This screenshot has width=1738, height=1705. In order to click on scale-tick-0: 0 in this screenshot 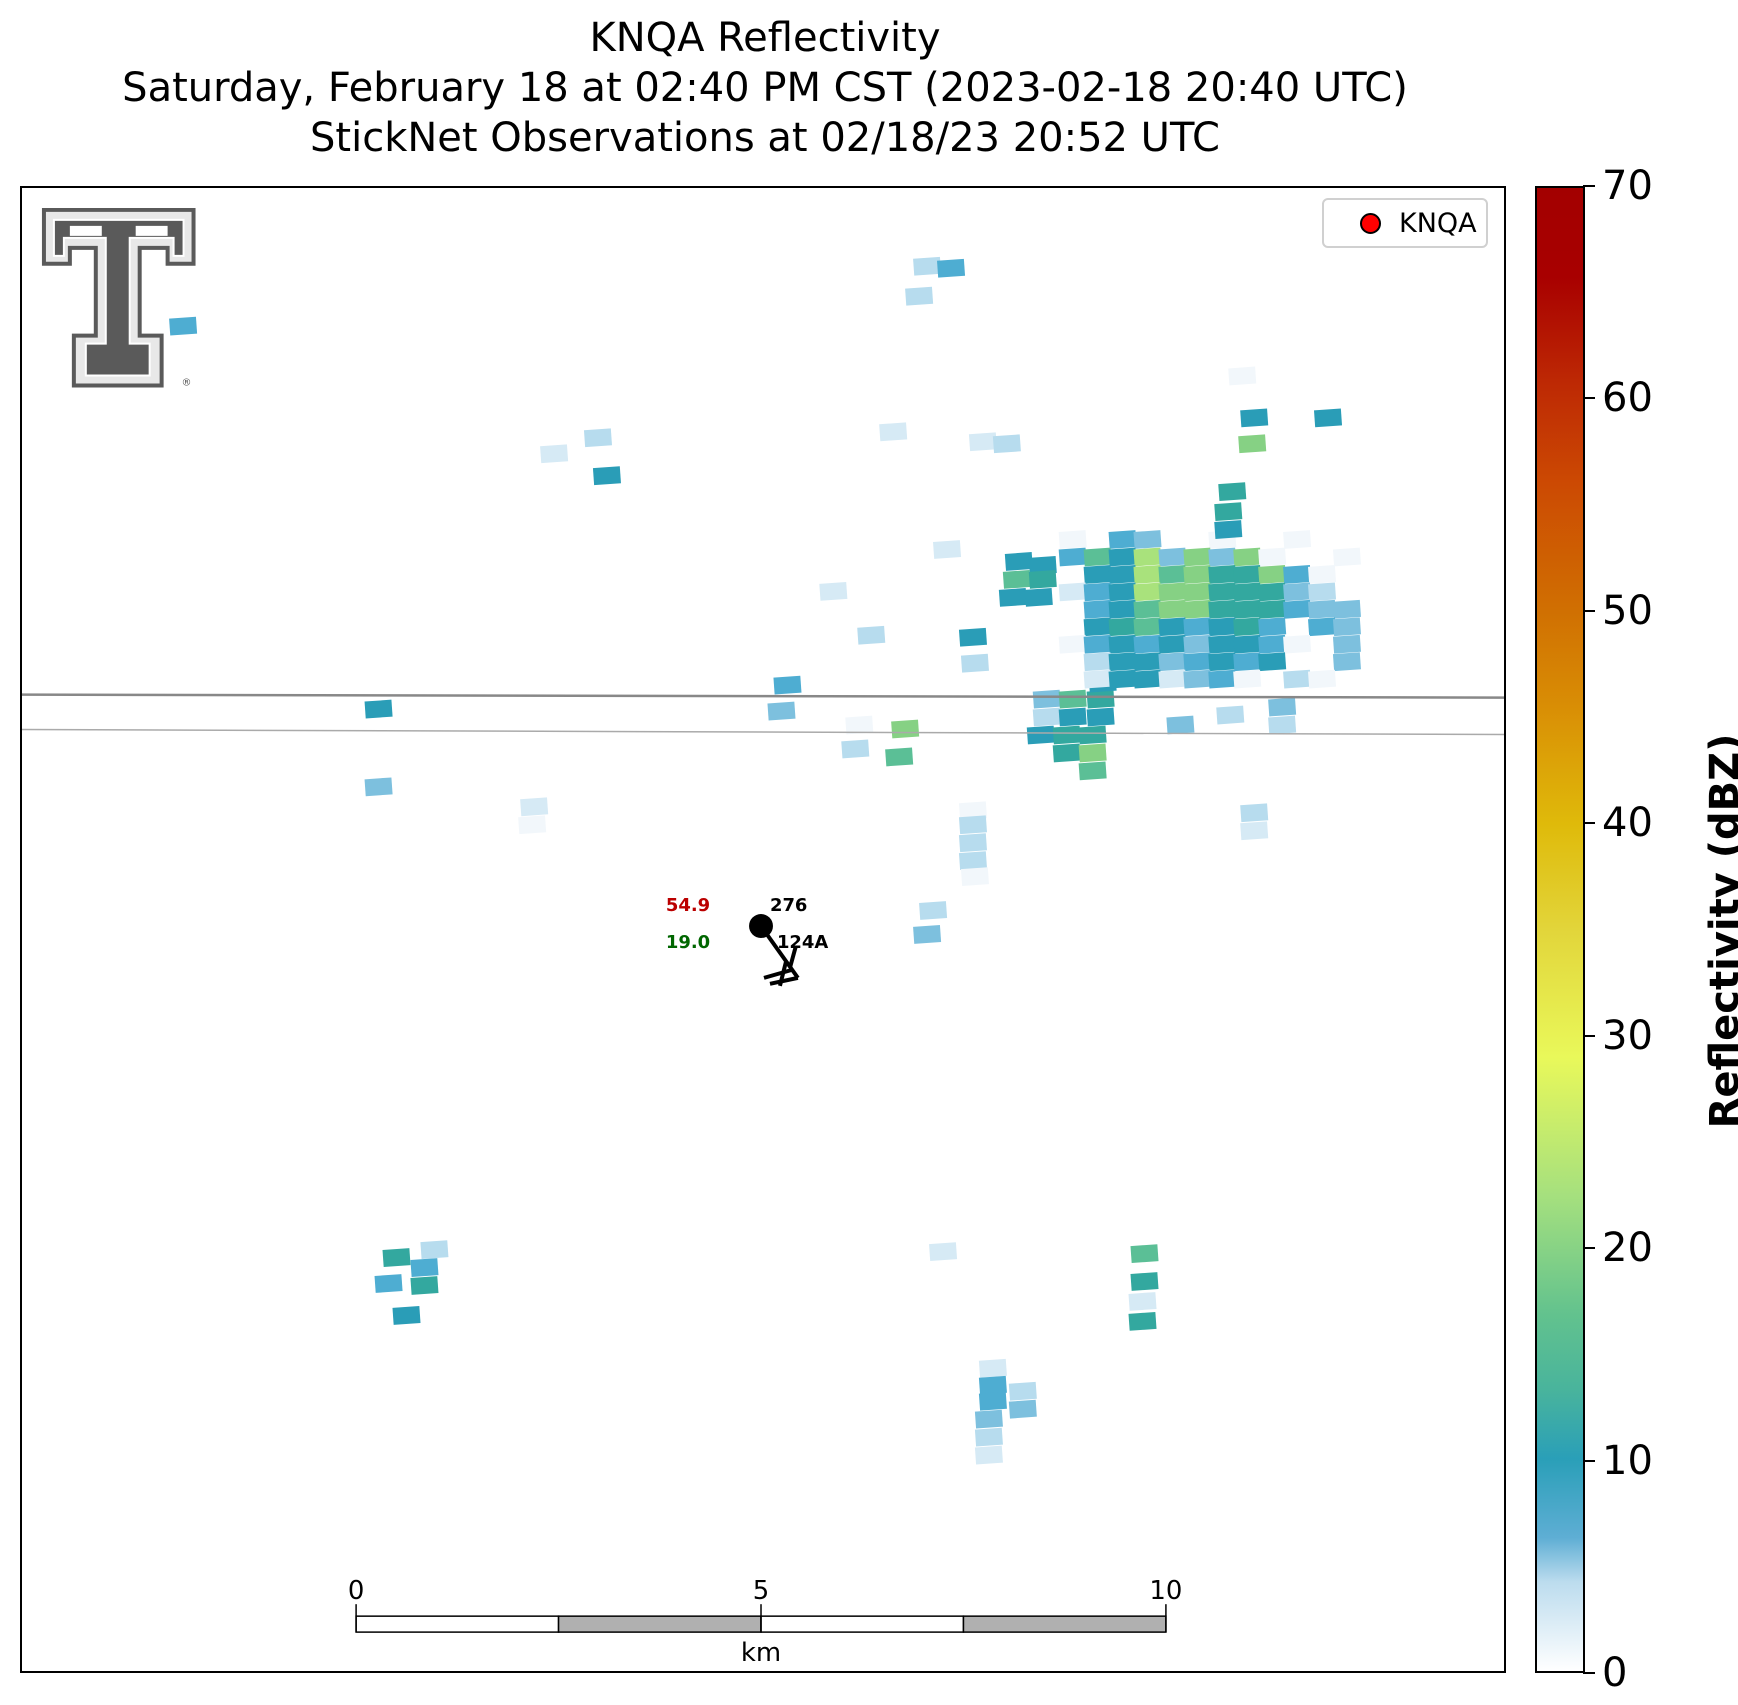, I will do `click(356, 1591)`.